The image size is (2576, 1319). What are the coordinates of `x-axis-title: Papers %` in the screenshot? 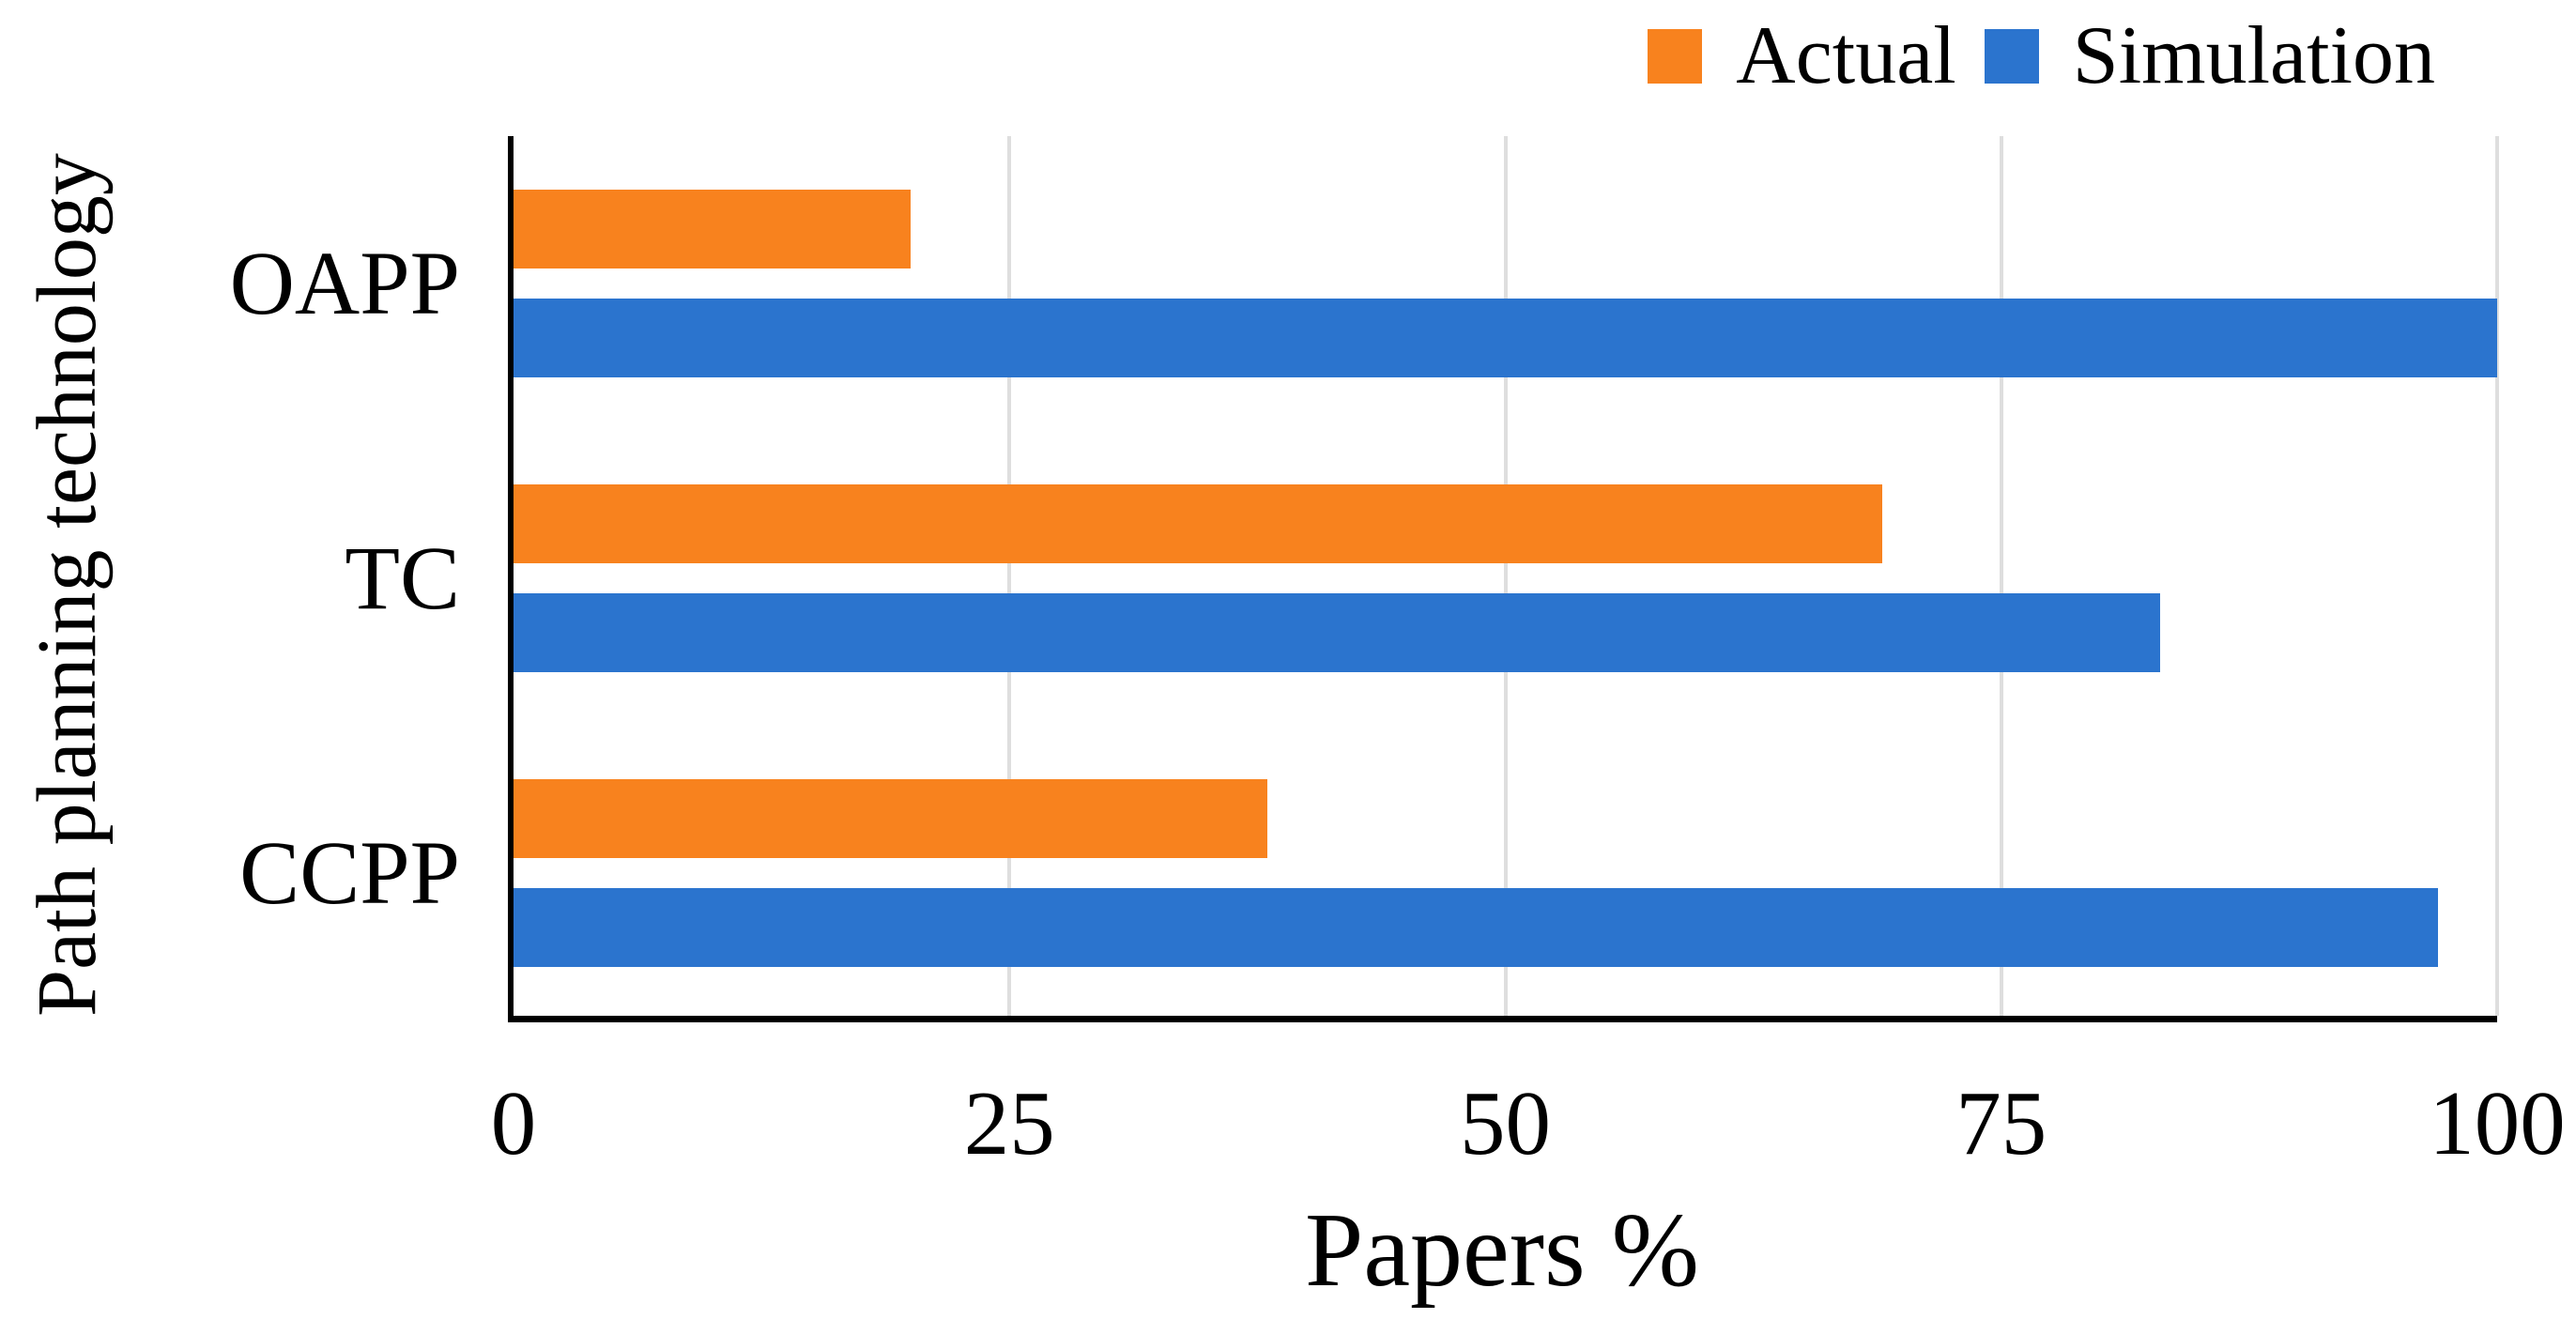 It's located at (1502, 1251).